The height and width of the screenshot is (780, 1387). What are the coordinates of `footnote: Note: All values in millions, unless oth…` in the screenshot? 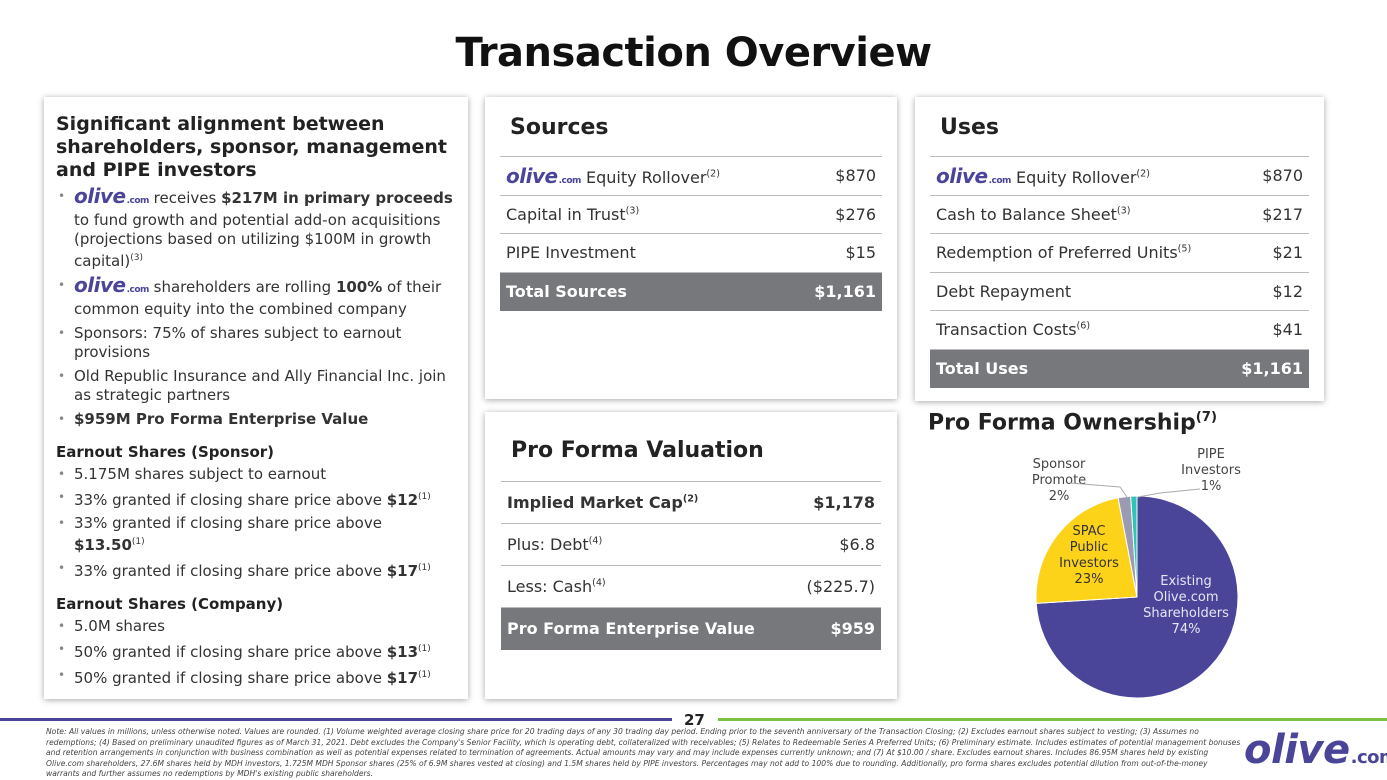 It's located at (643, 752).